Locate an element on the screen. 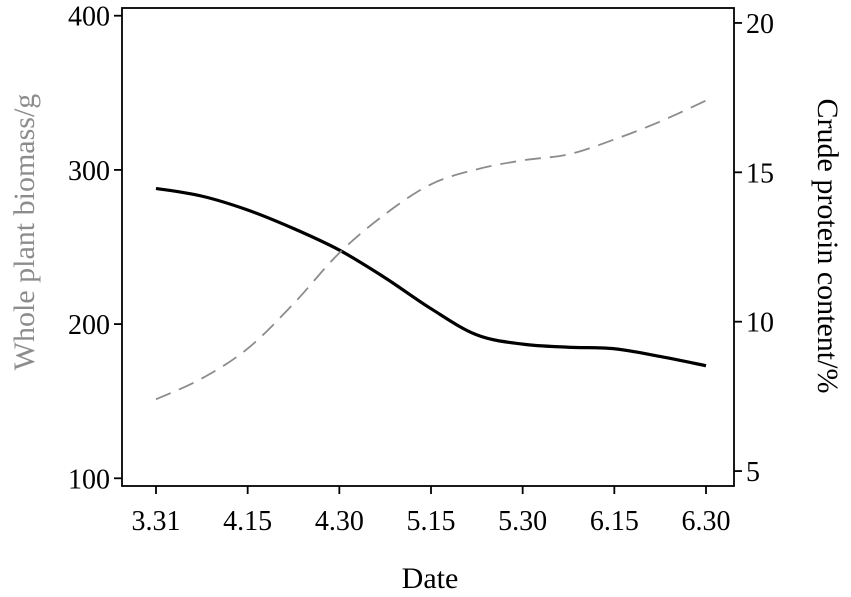 This screenshot has width=851, height=597. left-y-tick-label: 300 is located at coordinates (89, 171).